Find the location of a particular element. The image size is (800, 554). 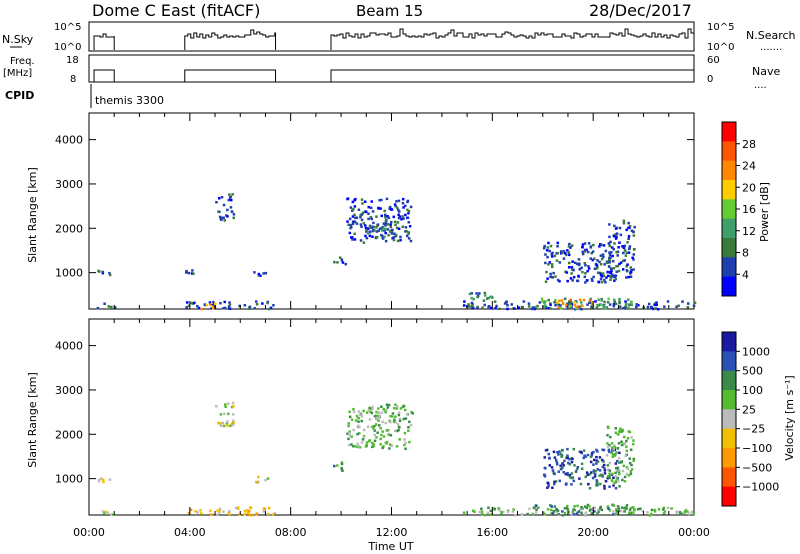

velocity-colorbar-tick-label: −500 is located at coordinates (757, 467).